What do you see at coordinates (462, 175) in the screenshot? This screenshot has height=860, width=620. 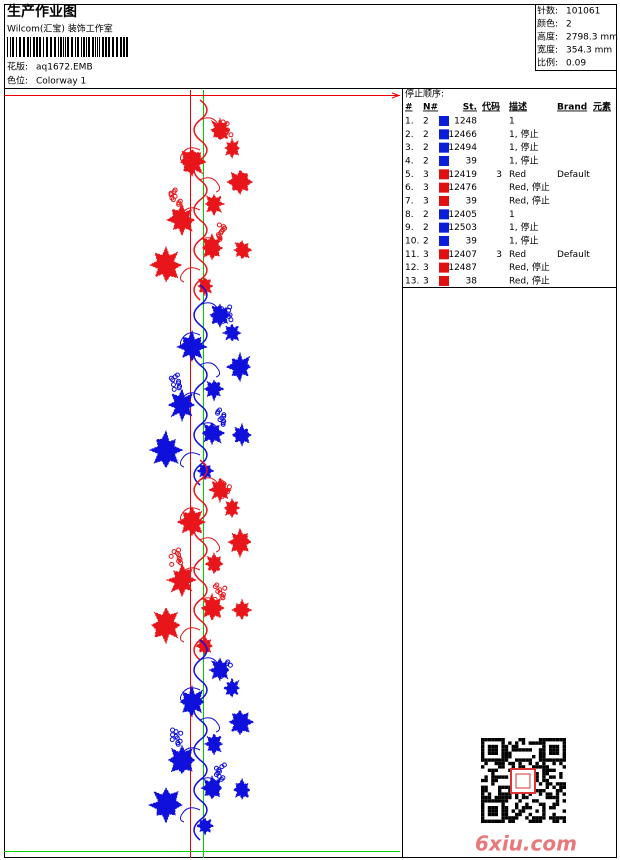 I see `stitches: 12419` at bounding box center [462, 175].